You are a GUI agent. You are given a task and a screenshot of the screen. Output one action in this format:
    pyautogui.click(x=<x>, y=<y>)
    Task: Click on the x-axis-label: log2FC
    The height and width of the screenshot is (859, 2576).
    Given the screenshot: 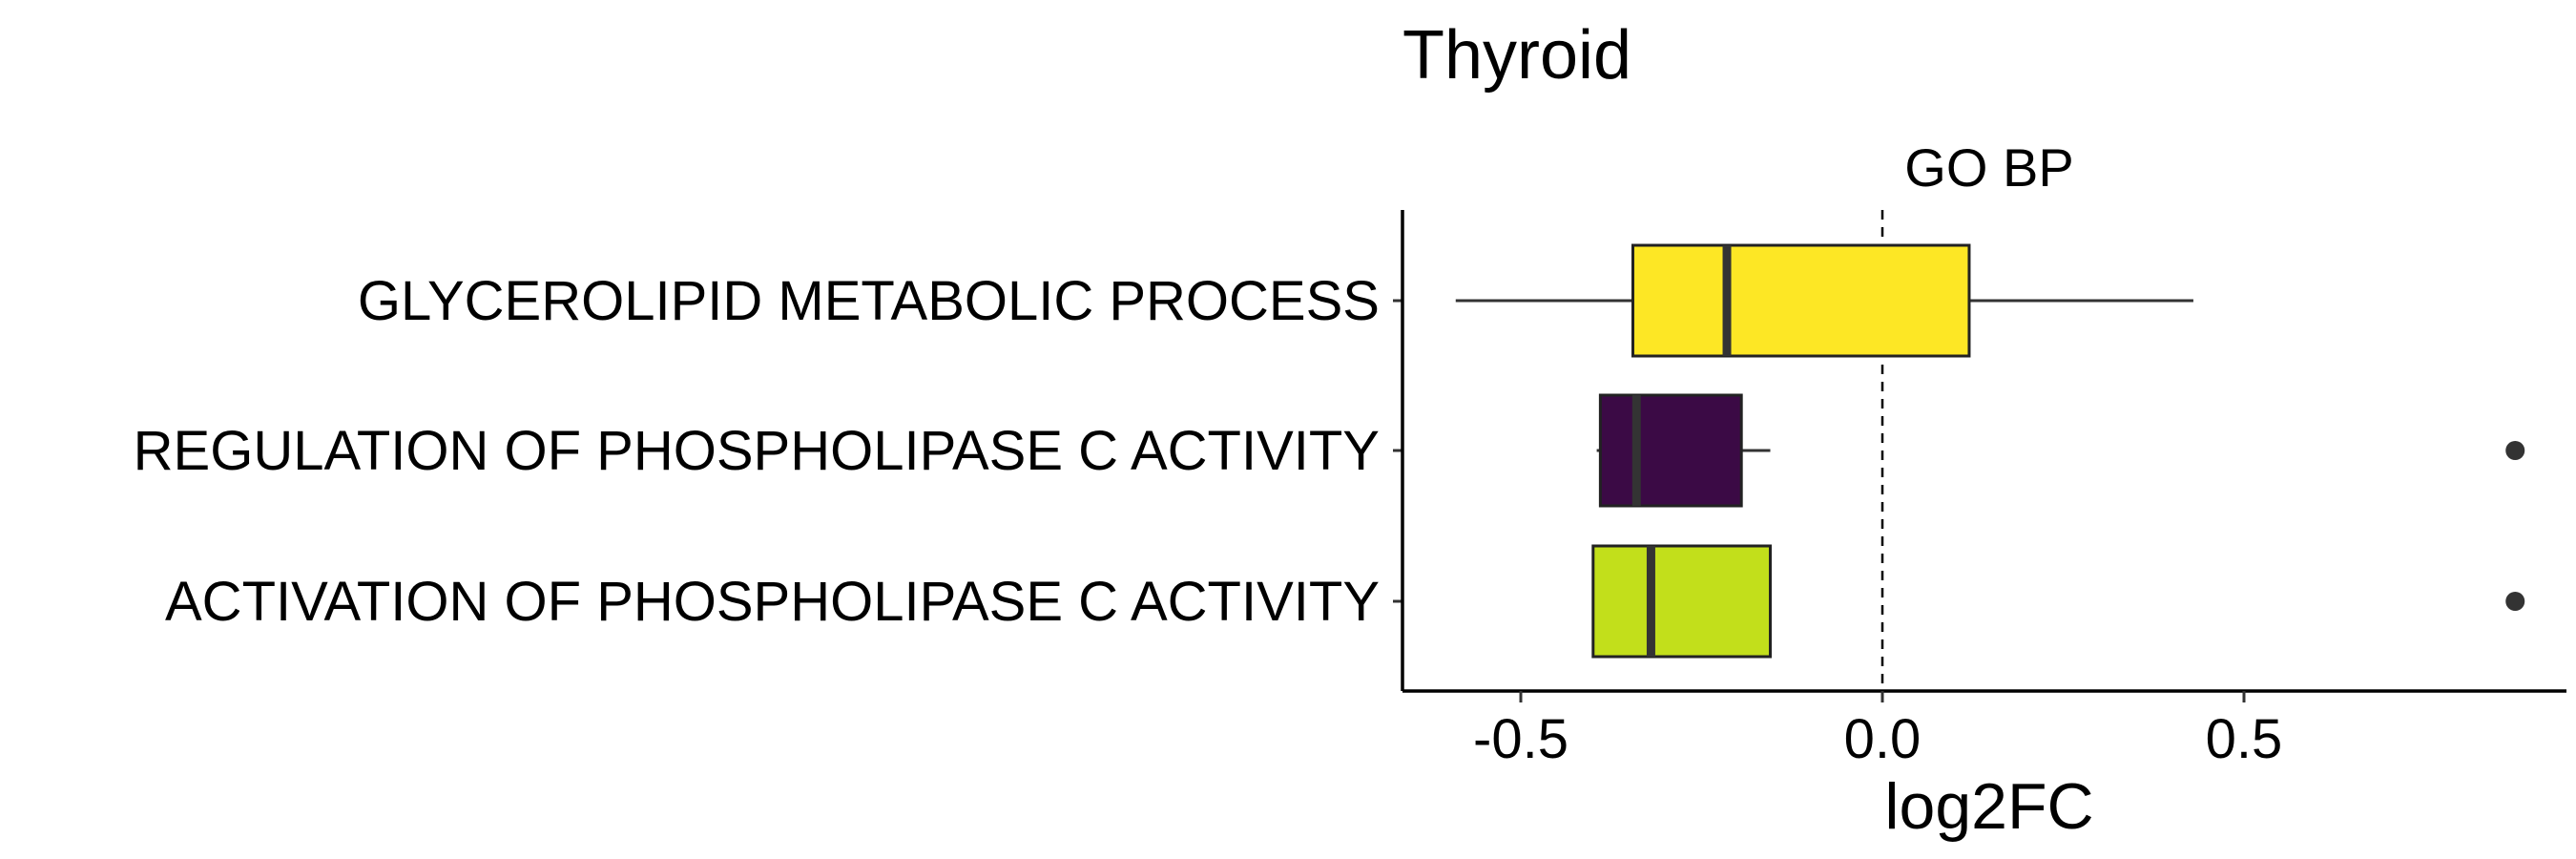 What is the action you would take?
    pyautogui.click(x=1988, y=806)
    